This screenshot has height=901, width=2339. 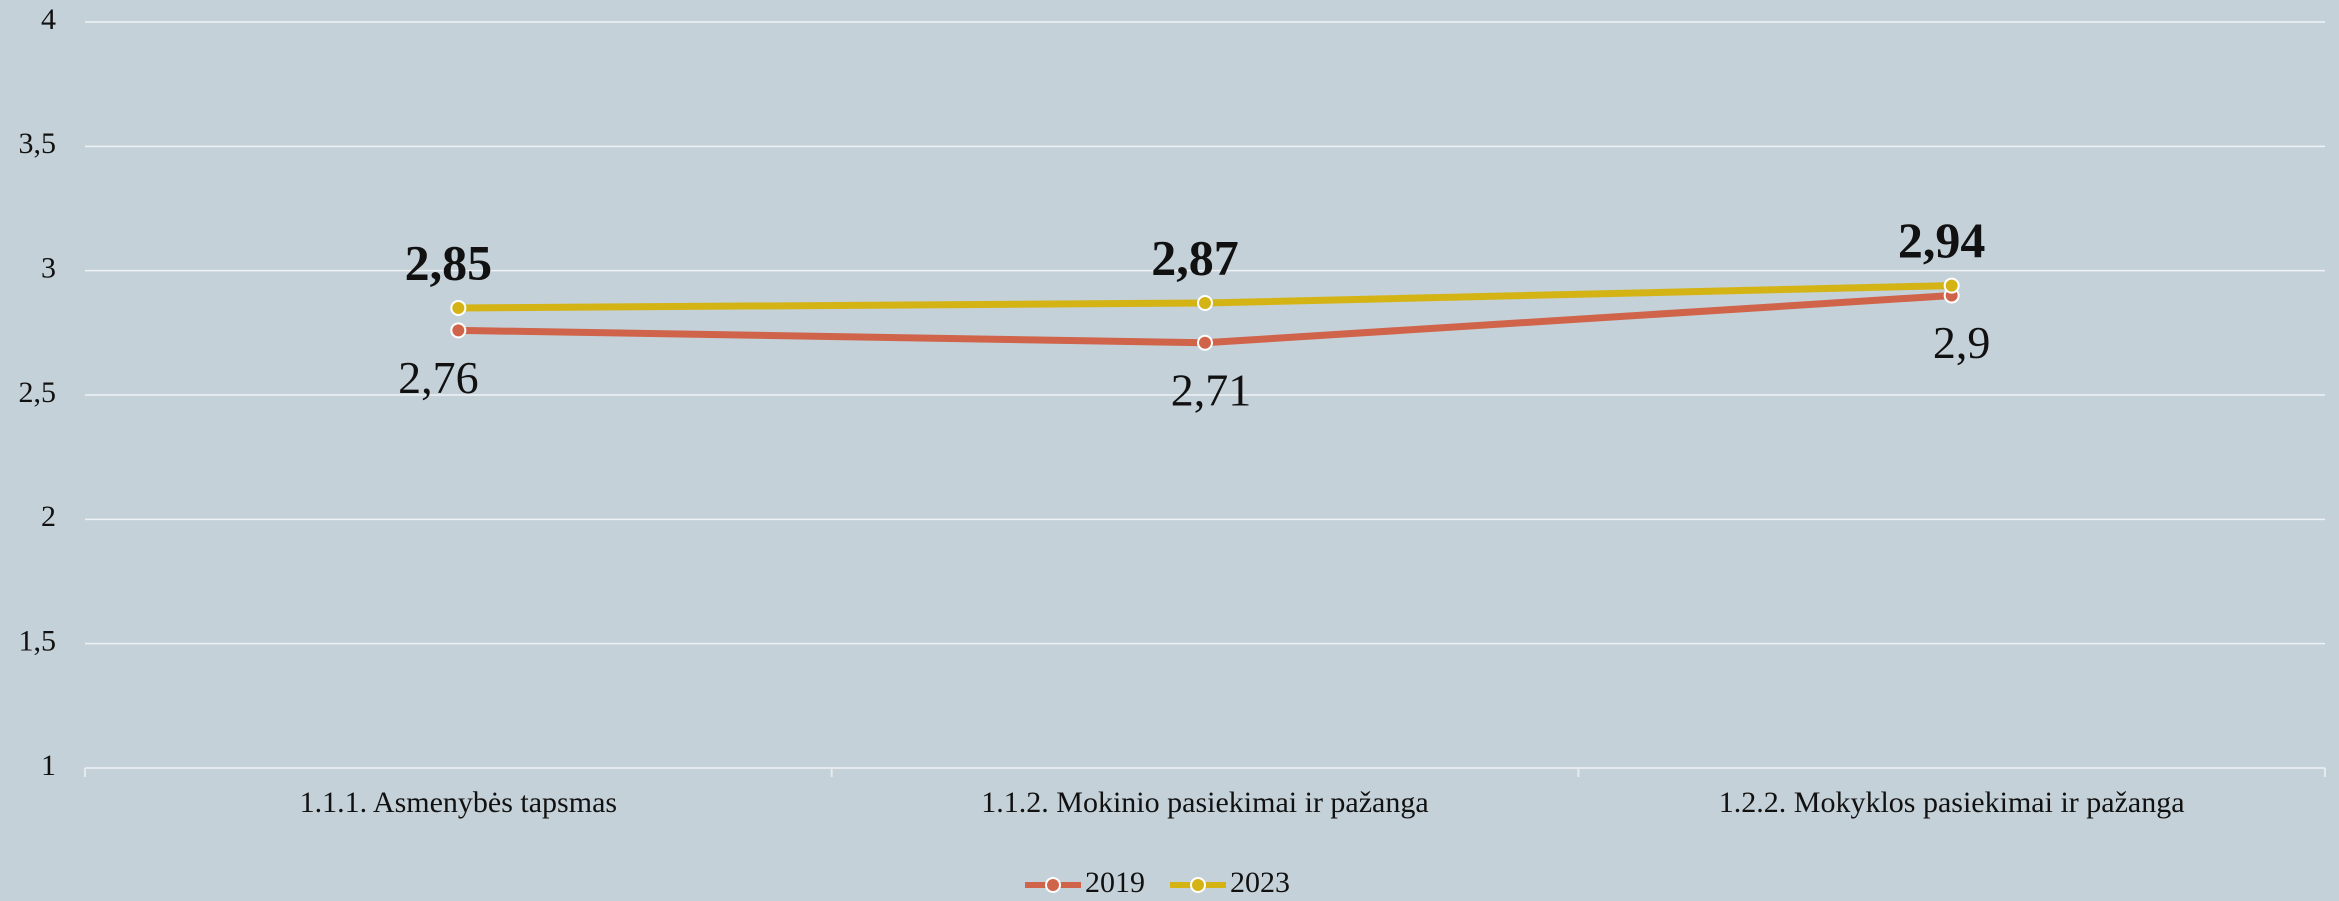 What do you see at coordinates (438, 377) in the screenshot?
I see `data-label: 2,76` at bounding box center [438, 377].